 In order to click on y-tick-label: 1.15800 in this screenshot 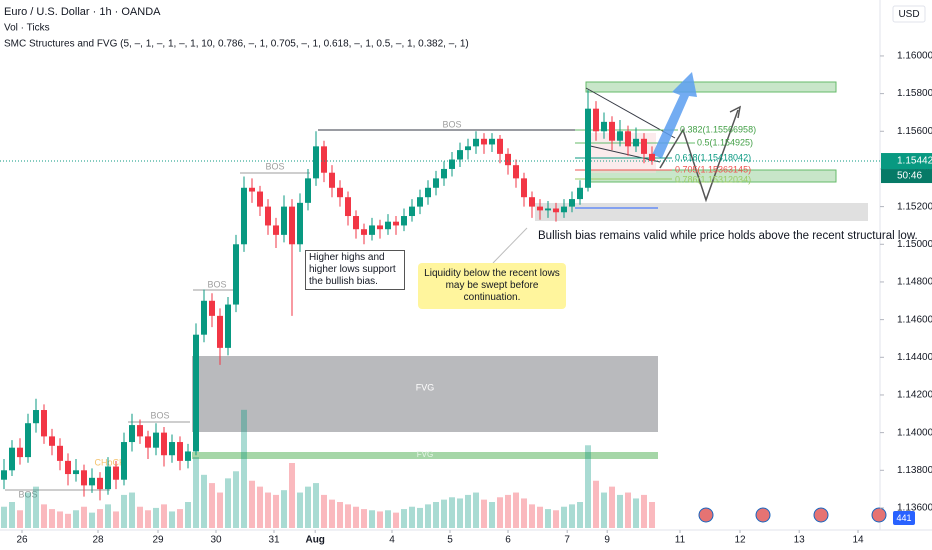, I will do `click(914, 93)`.